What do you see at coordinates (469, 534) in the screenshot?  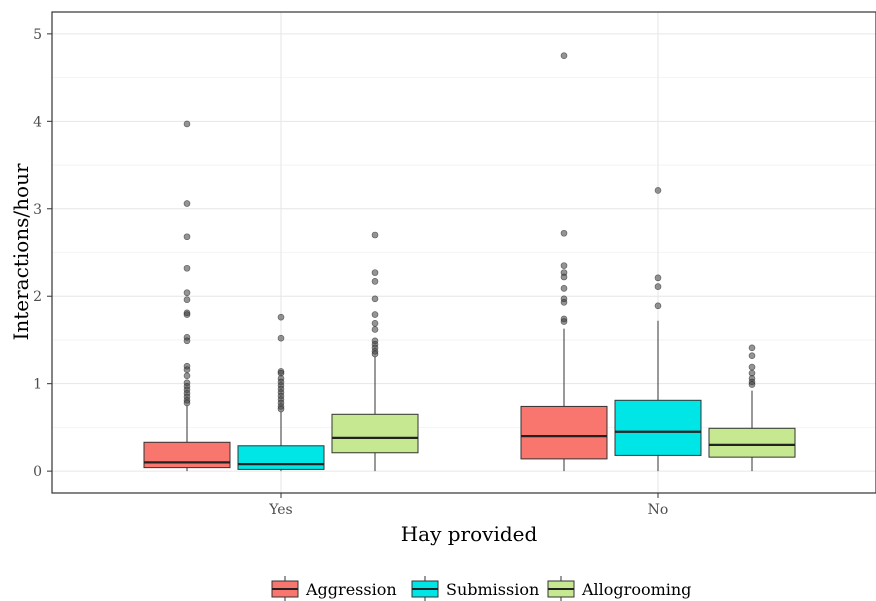 I see `x-axis-title: Hay provided` at bounding box center [469, 534].